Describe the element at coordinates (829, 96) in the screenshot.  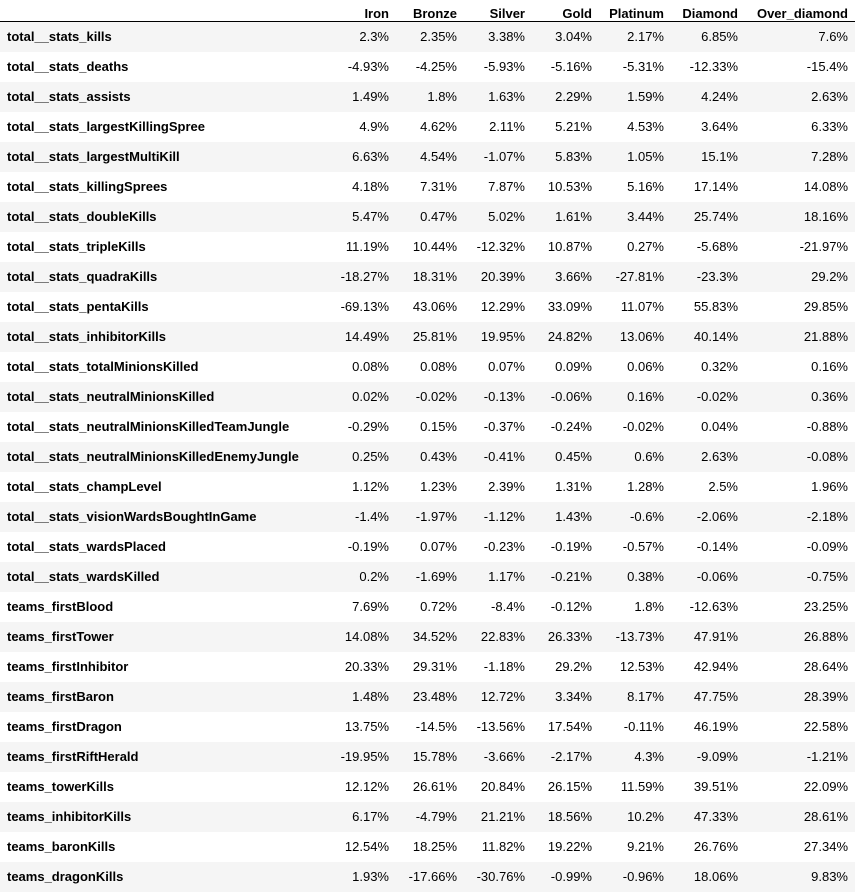
I see `cell-over-diamond: 2.63%` at that location.